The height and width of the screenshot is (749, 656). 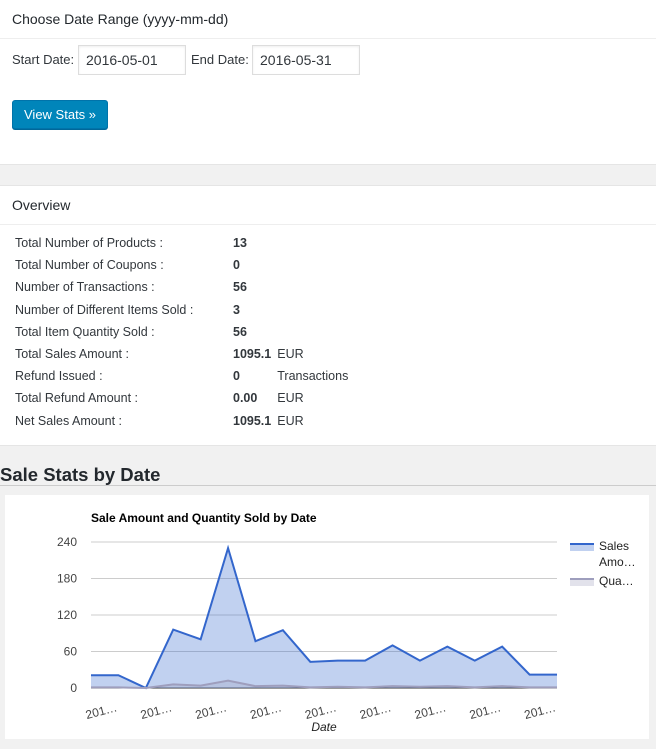 What do you see at coordinates (240, 243) in the screenshot?
I see `overview-row-value: 13` at bounding box center [240, 243].